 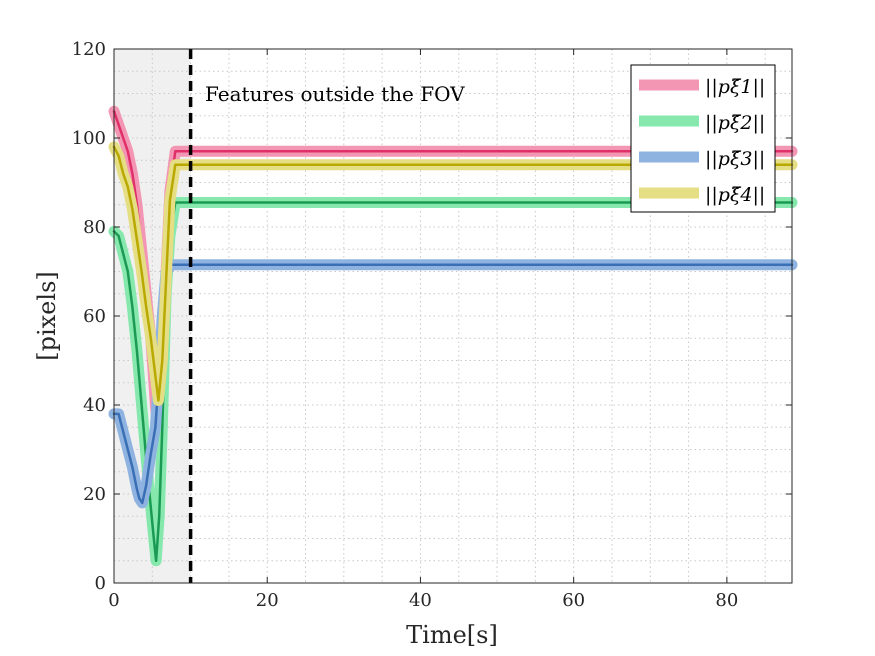 What do you see at coordinates (100, 583) in the screenshot?
I see `y-tick-label: 0` at bounding box center [100, 583].